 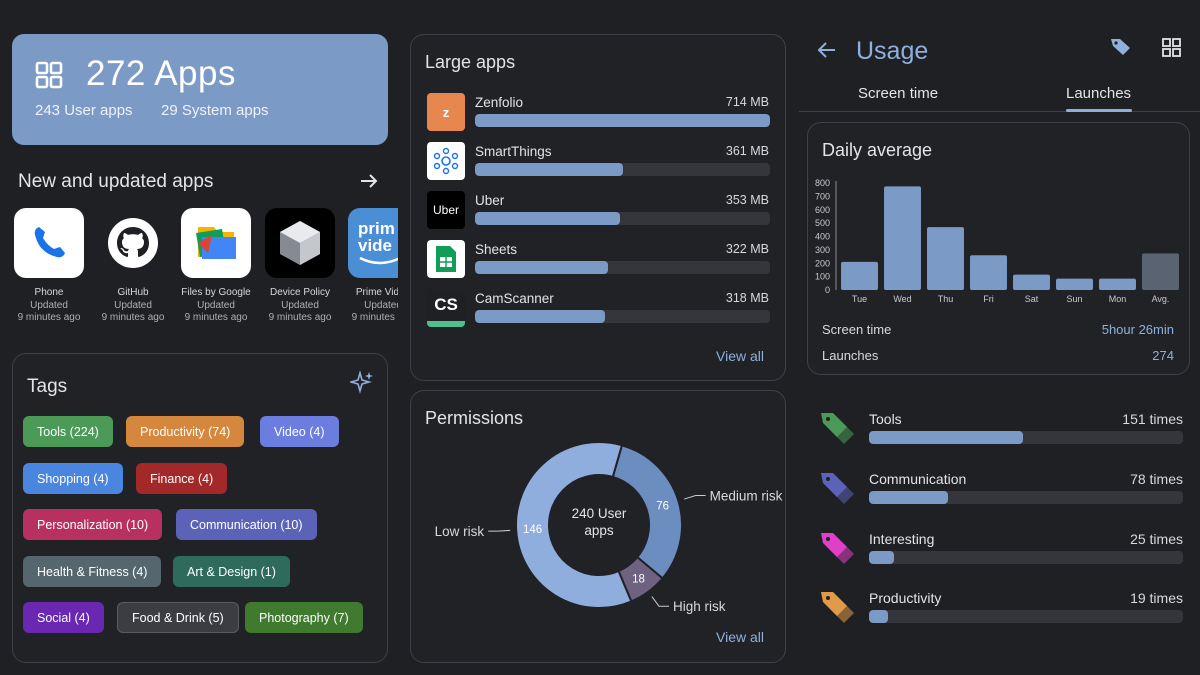 What do you see at coordinates (822, 263) in the screenshot?
I see `y-tick-label: 200` at bounding box center [822, 263].